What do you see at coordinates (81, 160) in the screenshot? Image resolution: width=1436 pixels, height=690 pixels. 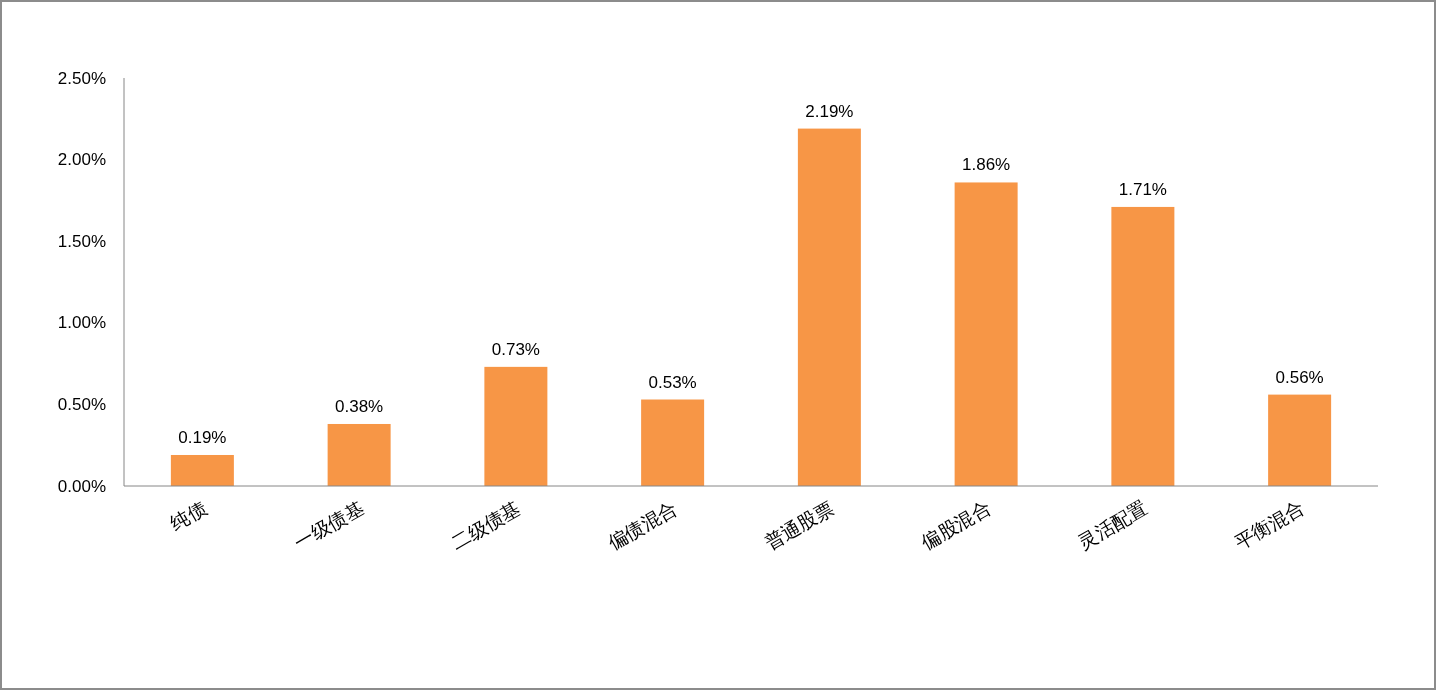 I see `y-tick-label: 2.00%` at bounding box center [81, 160].